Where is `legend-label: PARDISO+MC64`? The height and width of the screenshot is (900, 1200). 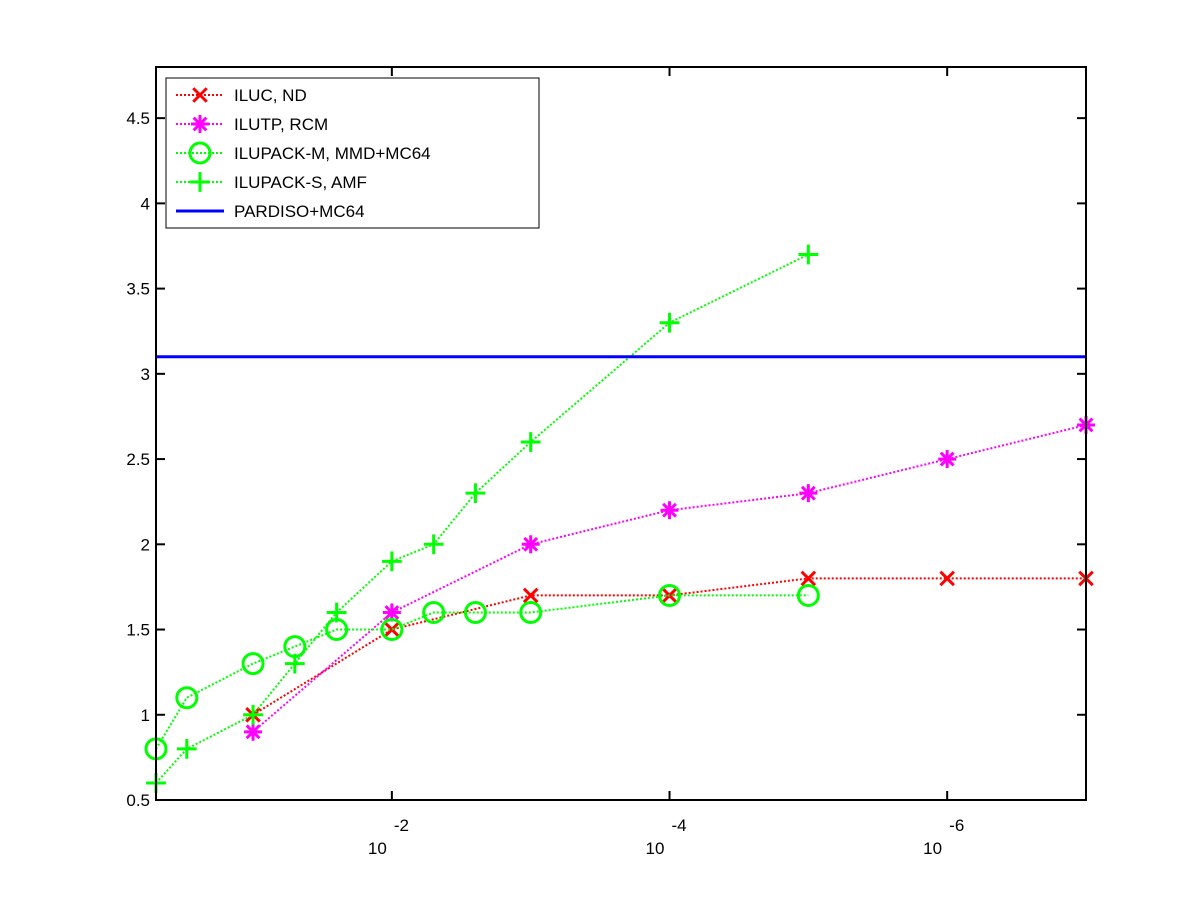
legend-label: PARDISO+MC64 is located at coordinates (299, 211).